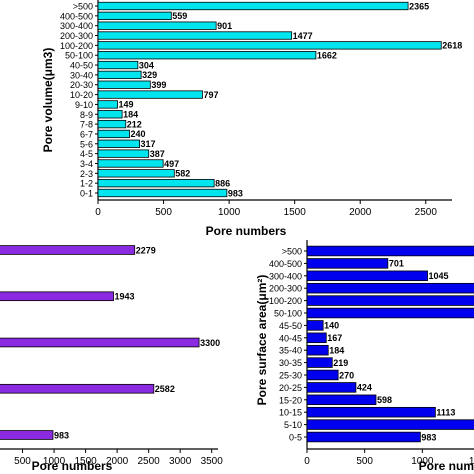 Image resolution: width=474 pixels, height=474 pixels. What do you see at coordinates (76, 46) in the screenshot?
I see `y-tick-label: 100-200` at bounding box center [76, 46].